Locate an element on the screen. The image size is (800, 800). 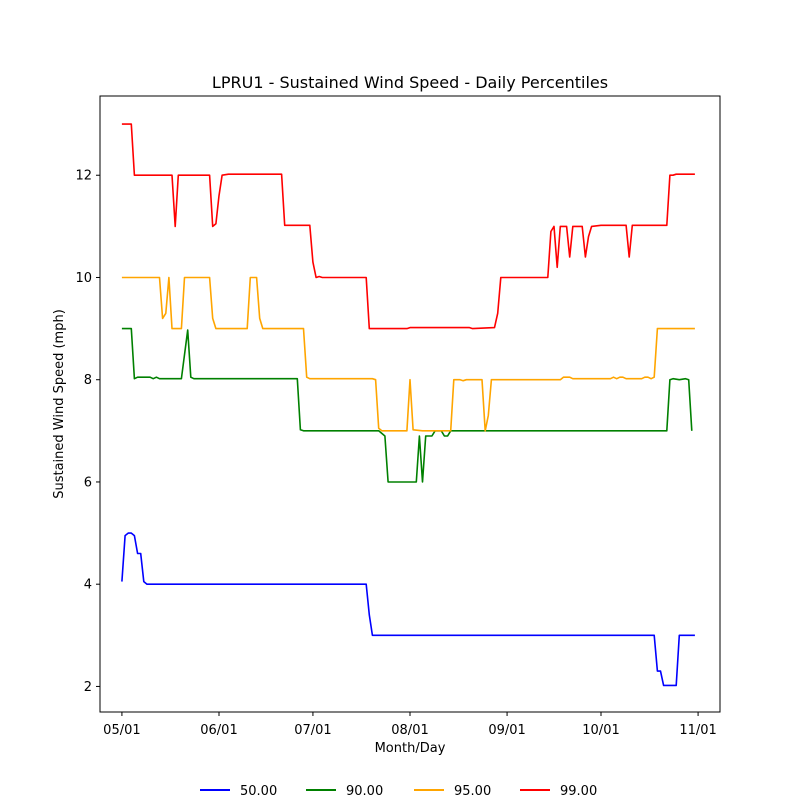
y-tick-label: 10 is located at coordinates (83, 278).